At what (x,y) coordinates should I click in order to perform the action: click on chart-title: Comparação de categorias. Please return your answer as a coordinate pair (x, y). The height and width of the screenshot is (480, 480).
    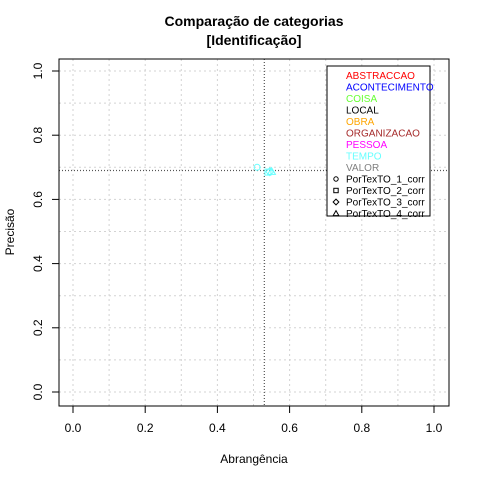
    Looking at the image, I should click on (254, 21).